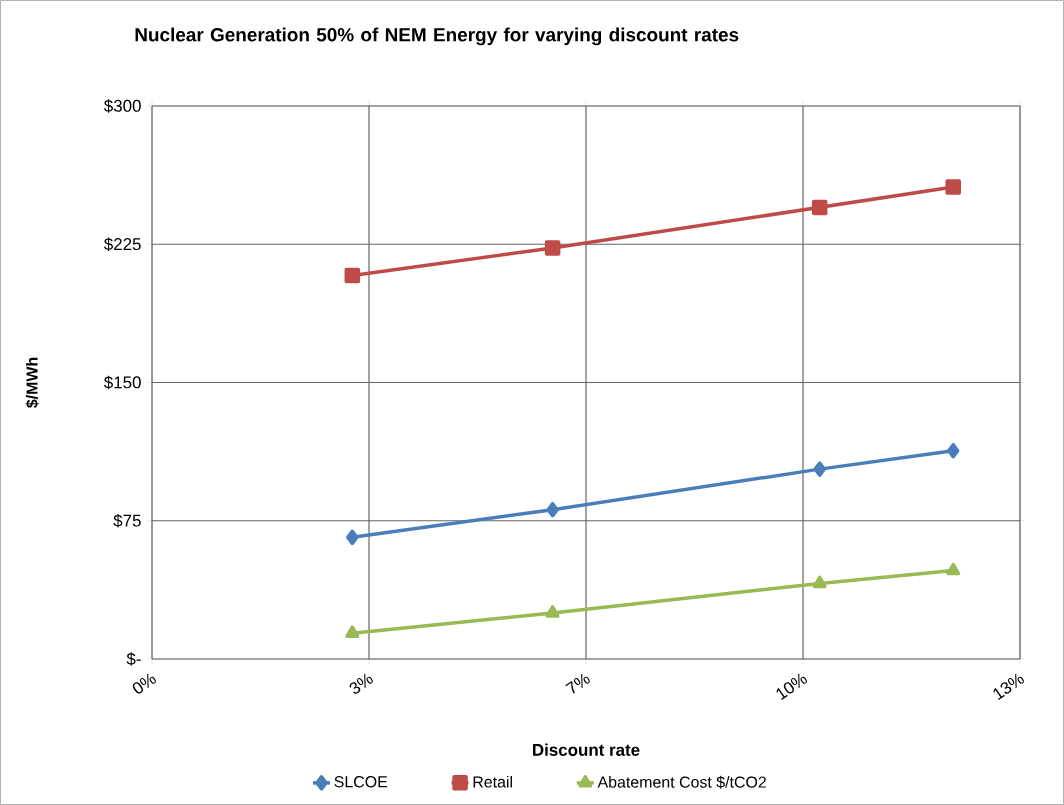  Describe the element at coordinates (1008, 687) in the screenshot. I see `x-tick-label: 13%` at that location.